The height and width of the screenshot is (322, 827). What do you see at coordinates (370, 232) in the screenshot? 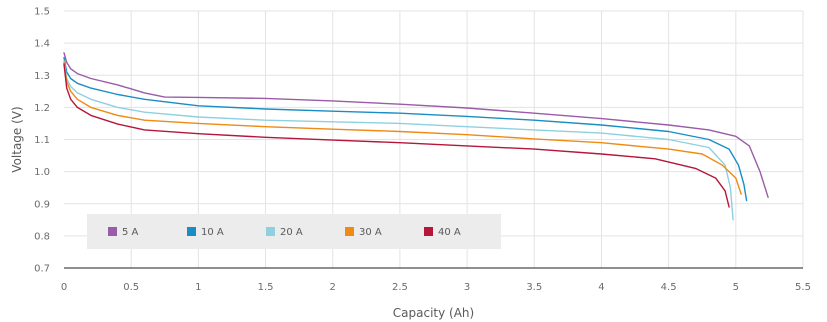
I see `legend-label: 30 A` at bounding box center [370, 232].